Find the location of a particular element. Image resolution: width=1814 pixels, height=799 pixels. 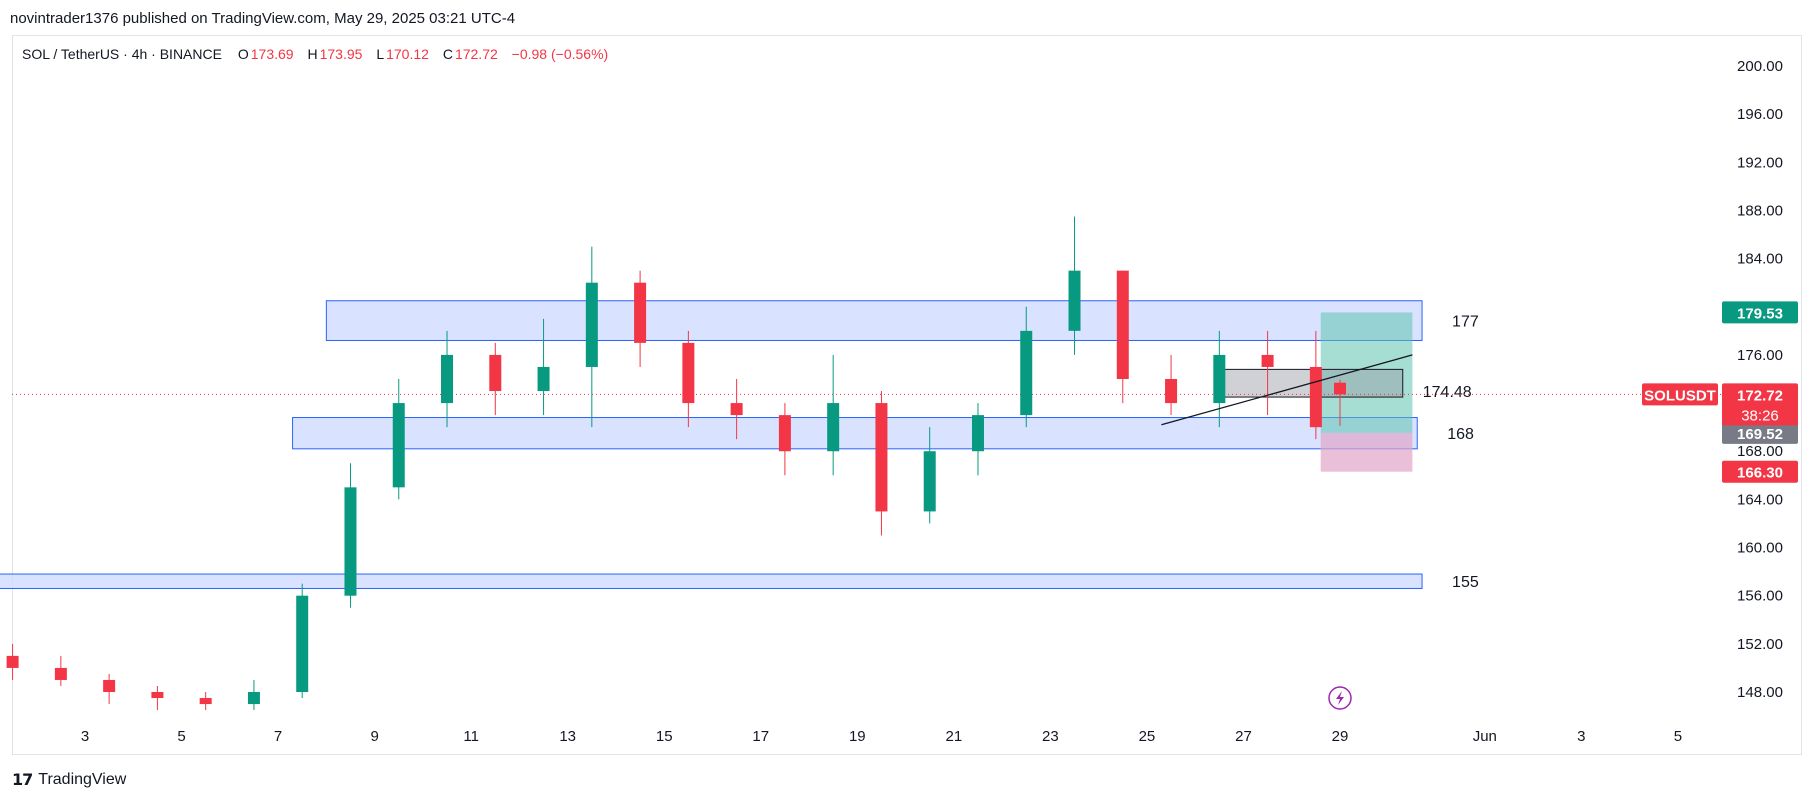

tradingview-logo-icon: 𝟭𝟳 is located at coordinates (22, 780).